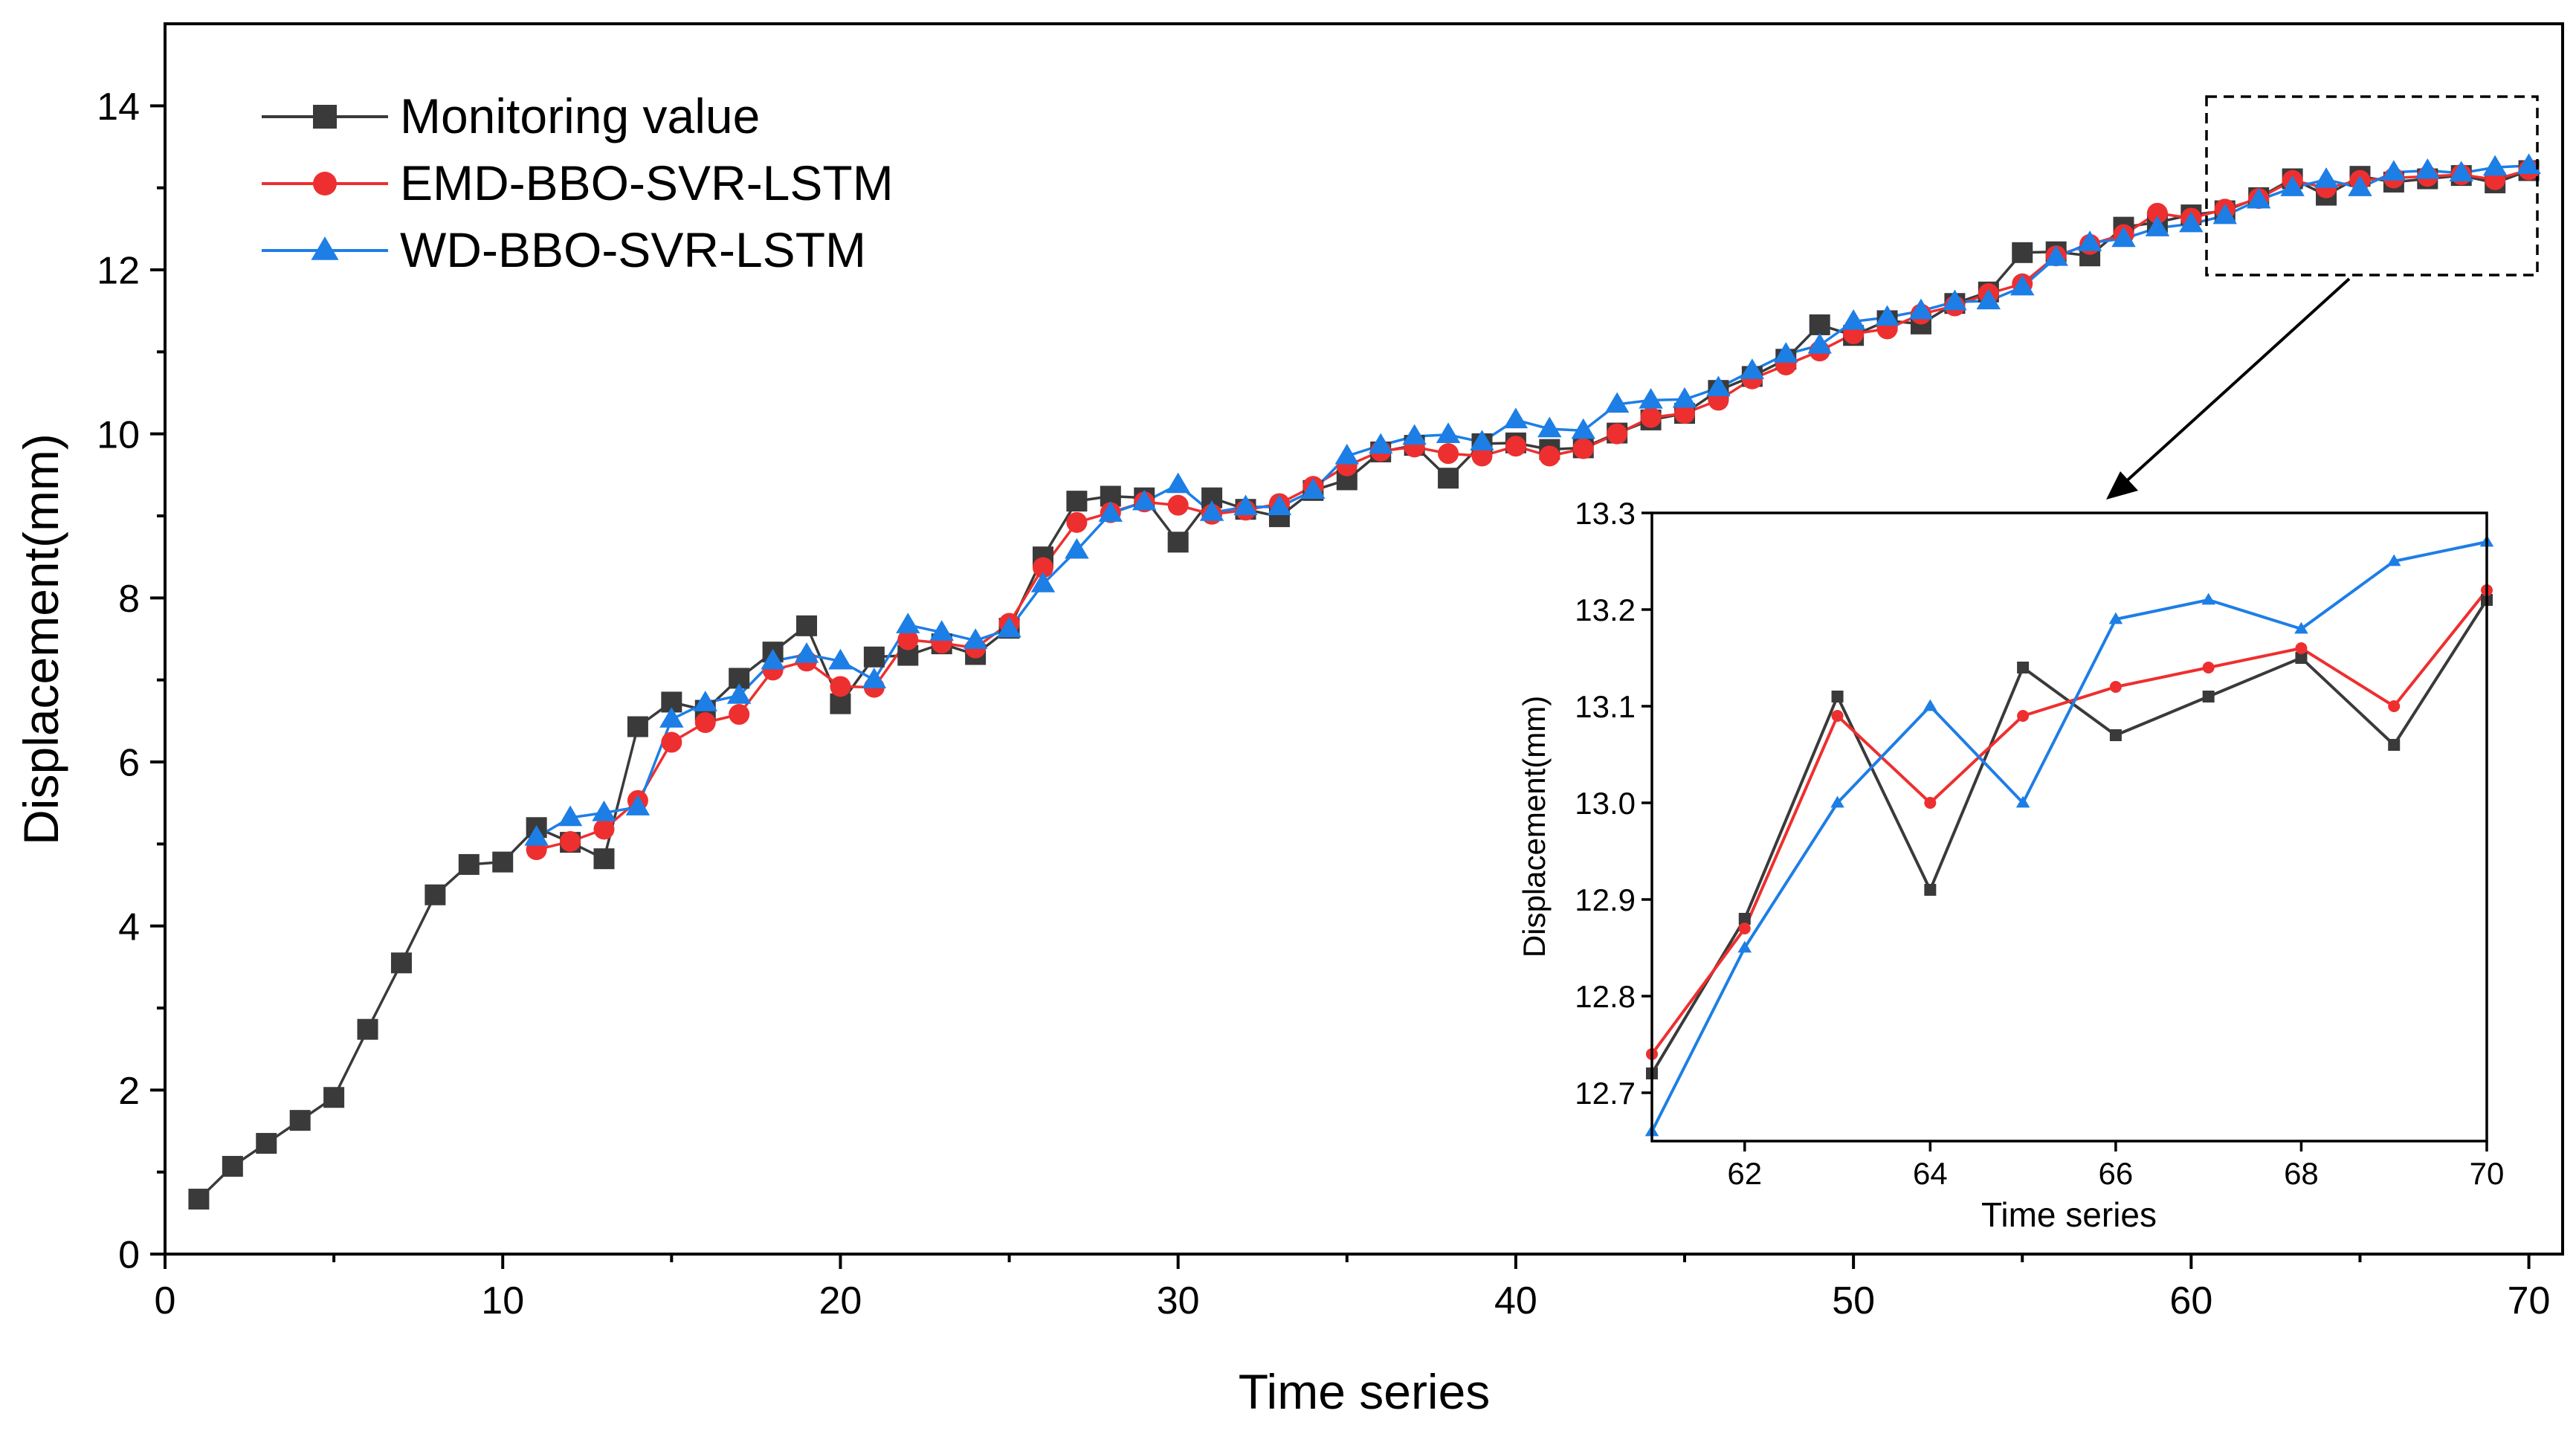  What do you see at coordinates (1534, 827) in the screenshot?
I see `inset-y-axis-label: Displacement(mm)` at bounding box center [1534, 827].